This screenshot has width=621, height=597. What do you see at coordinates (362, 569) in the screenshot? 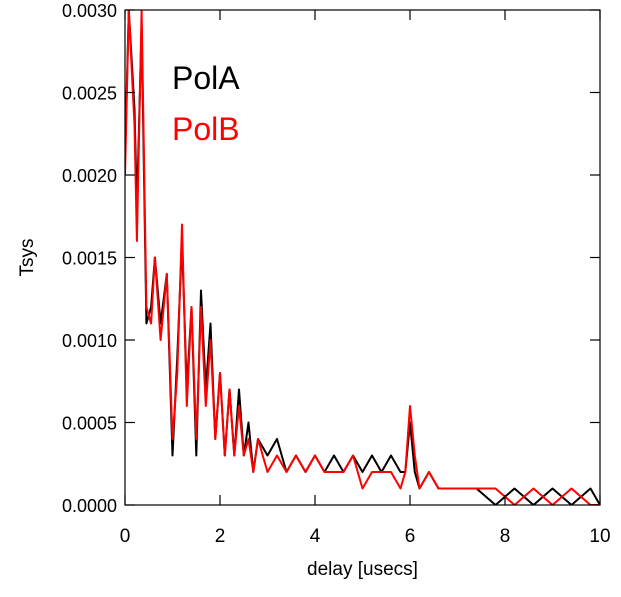
I see `x-axis-label: delay [usecs]` at bounding box center [362, 569].